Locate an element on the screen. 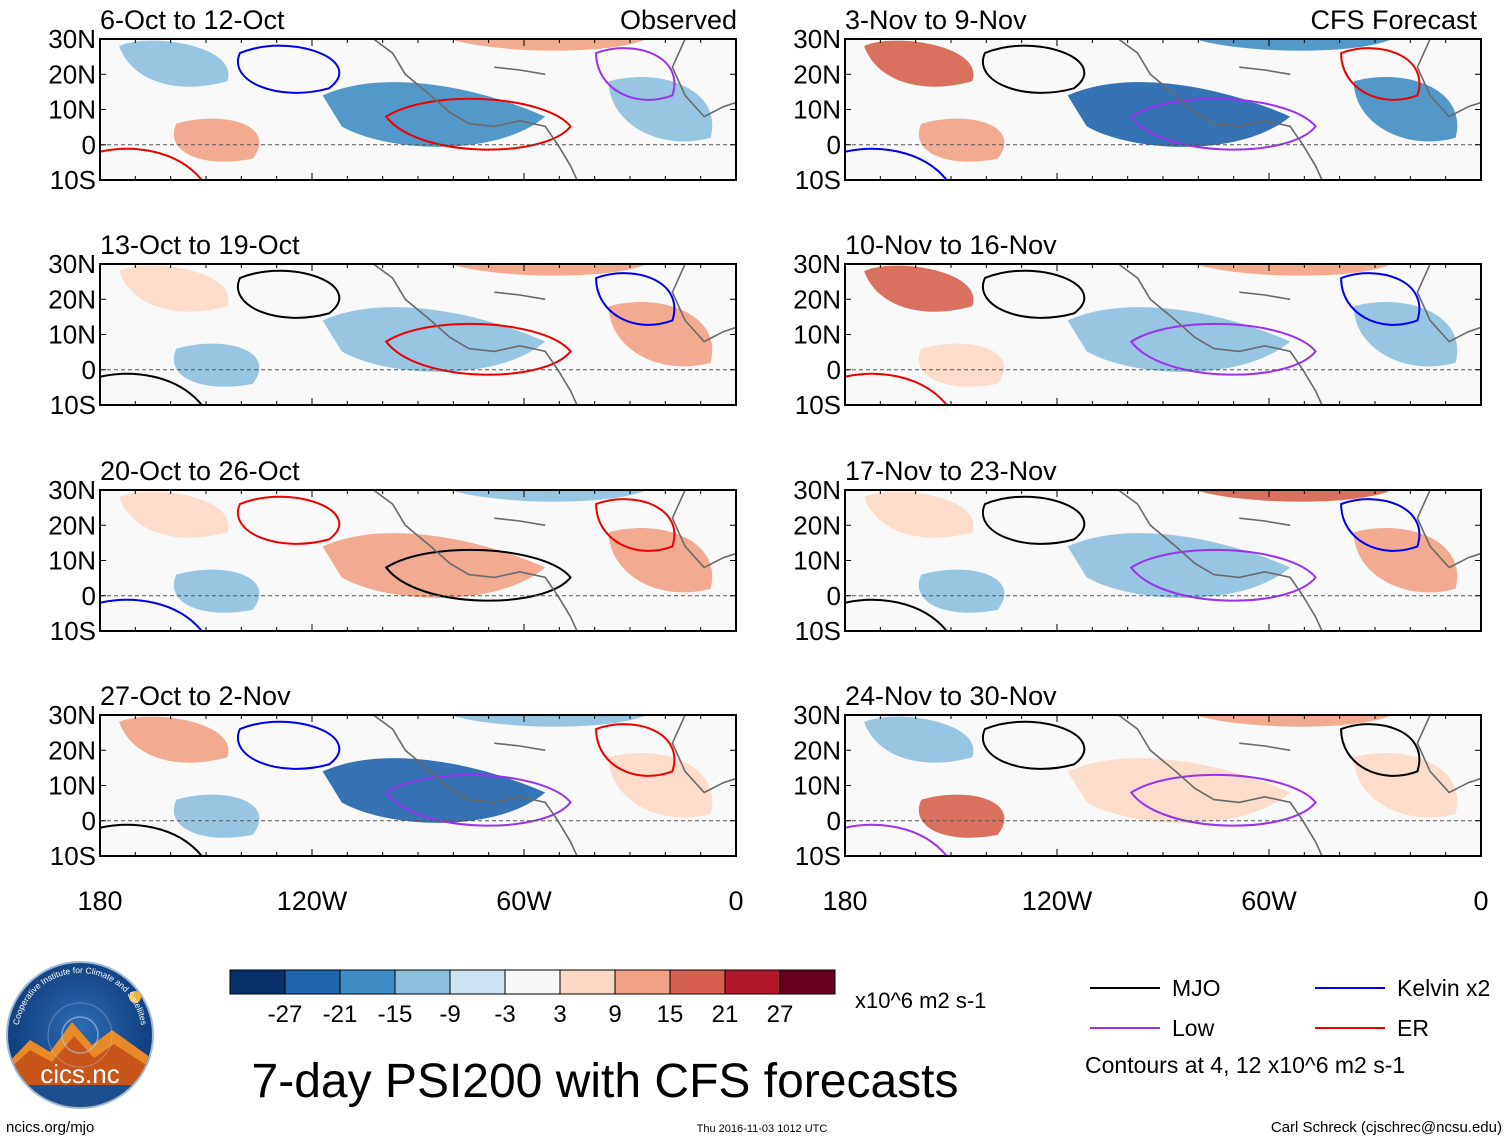 The width and height of the screenshot is (1510, 1142). colorbar-tick-label: -27 is located at coordinates (285, 1014).